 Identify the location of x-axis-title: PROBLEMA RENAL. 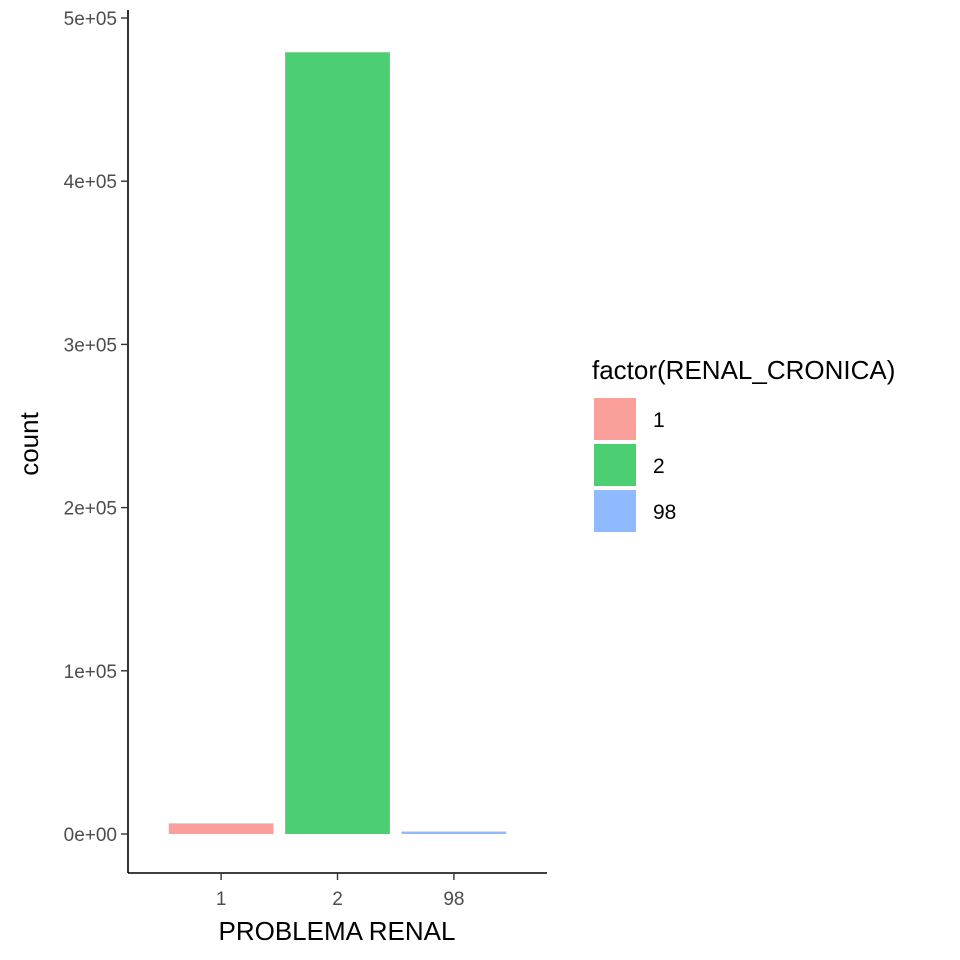
(337, 931).